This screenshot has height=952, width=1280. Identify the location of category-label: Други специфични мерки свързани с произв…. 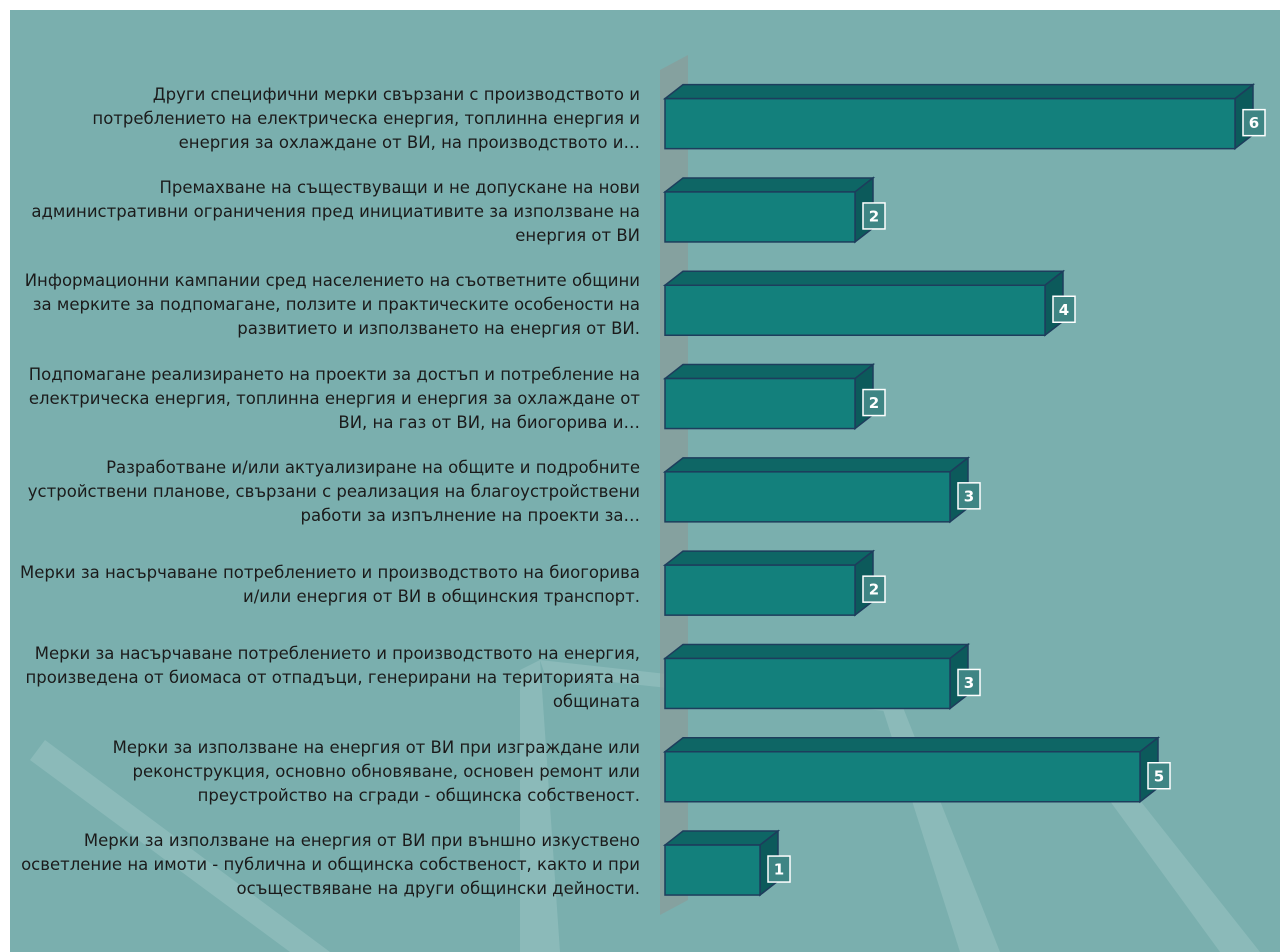
(366, 118).